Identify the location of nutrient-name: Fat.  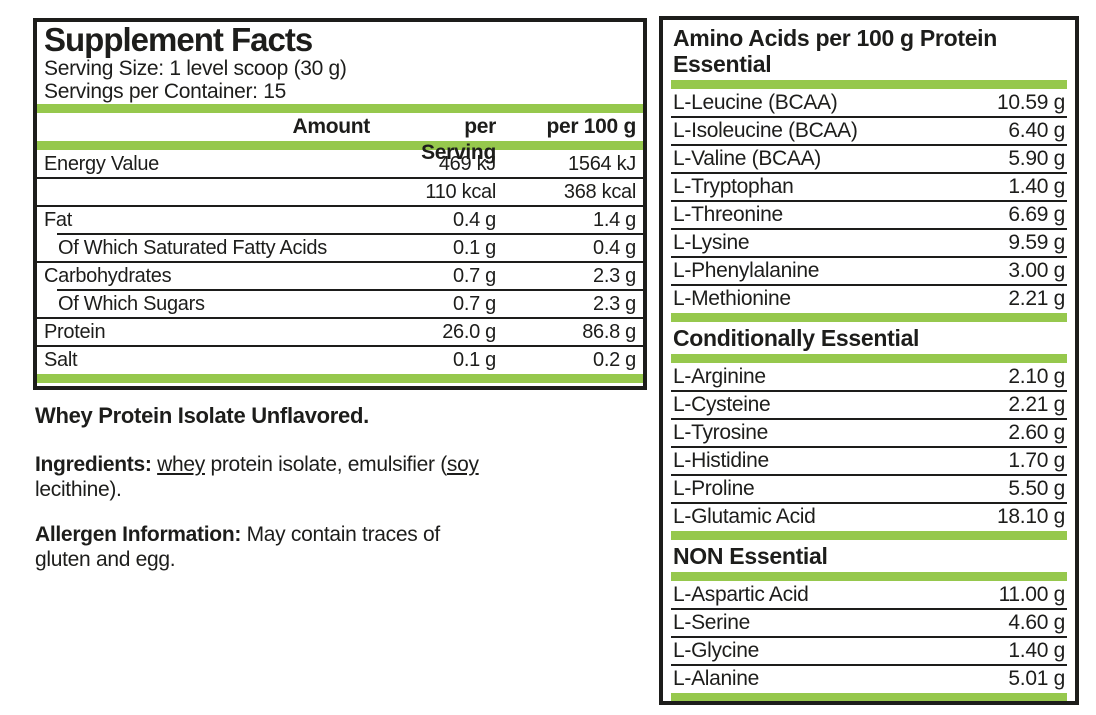
(58, 220).